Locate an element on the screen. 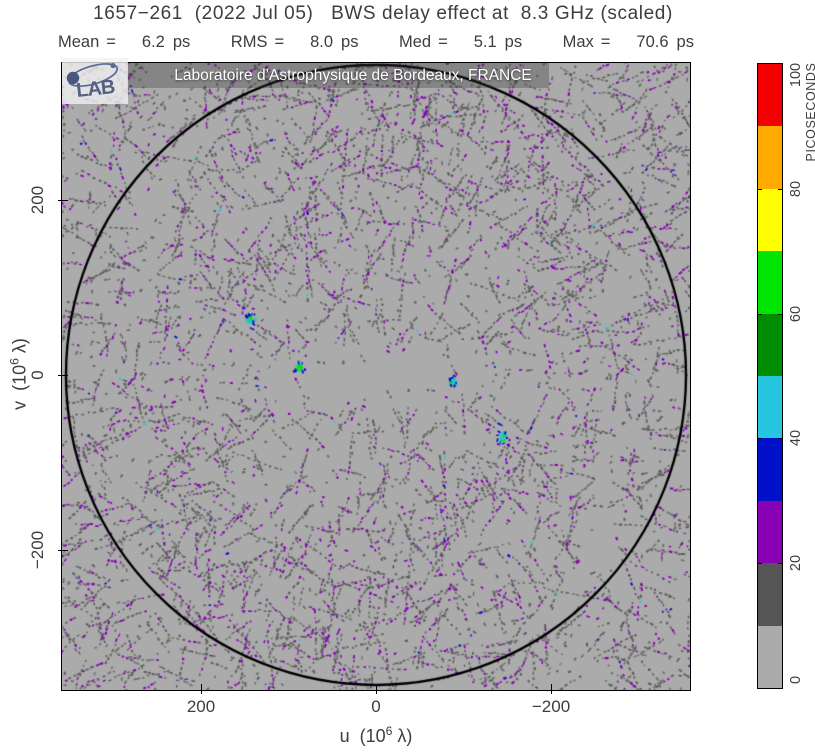 This screenshot has width=815, height=756. lab-logo: LAB is located at coordinates (95, 81).